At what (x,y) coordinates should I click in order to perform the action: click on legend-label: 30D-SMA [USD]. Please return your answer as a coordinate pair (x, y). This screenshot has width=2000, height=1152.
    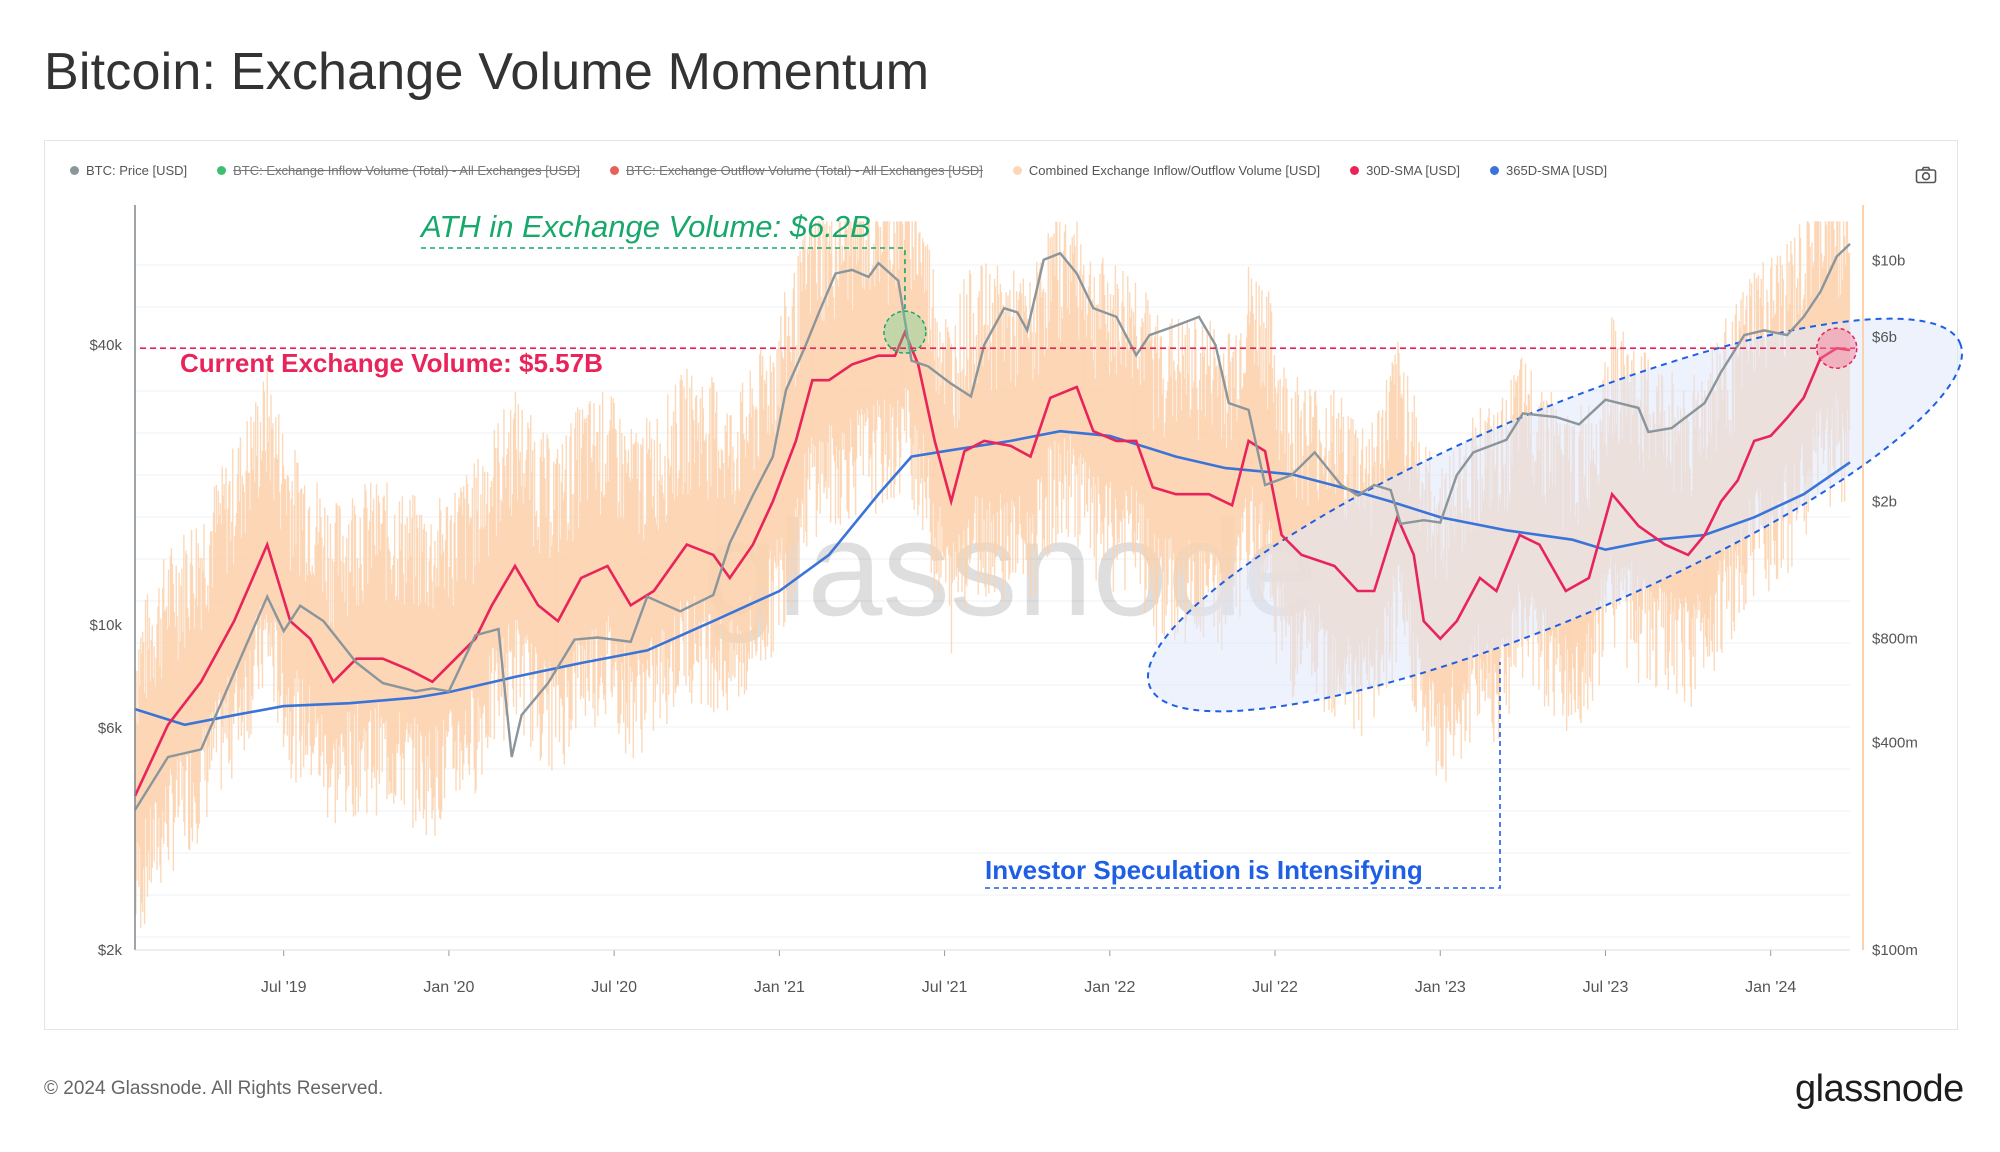
    Looking at the image, I should click on (1413, 170).